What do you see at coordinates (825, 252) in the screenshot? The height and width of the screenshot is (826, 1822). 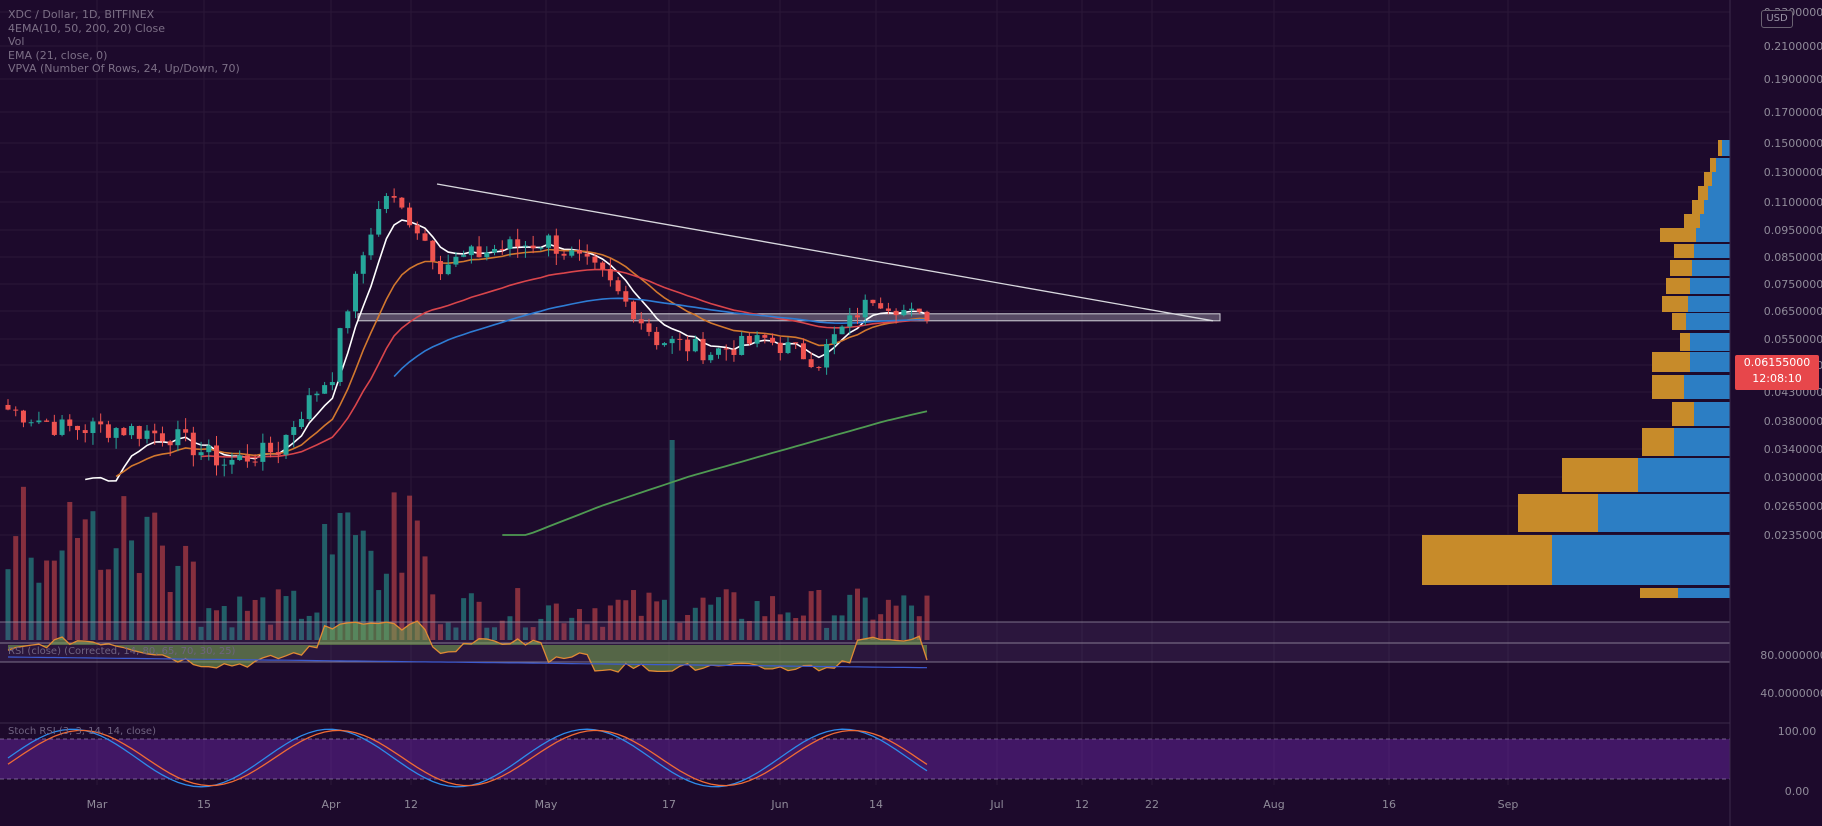 I see `descending-trendline` at bounding box center [825, 252].